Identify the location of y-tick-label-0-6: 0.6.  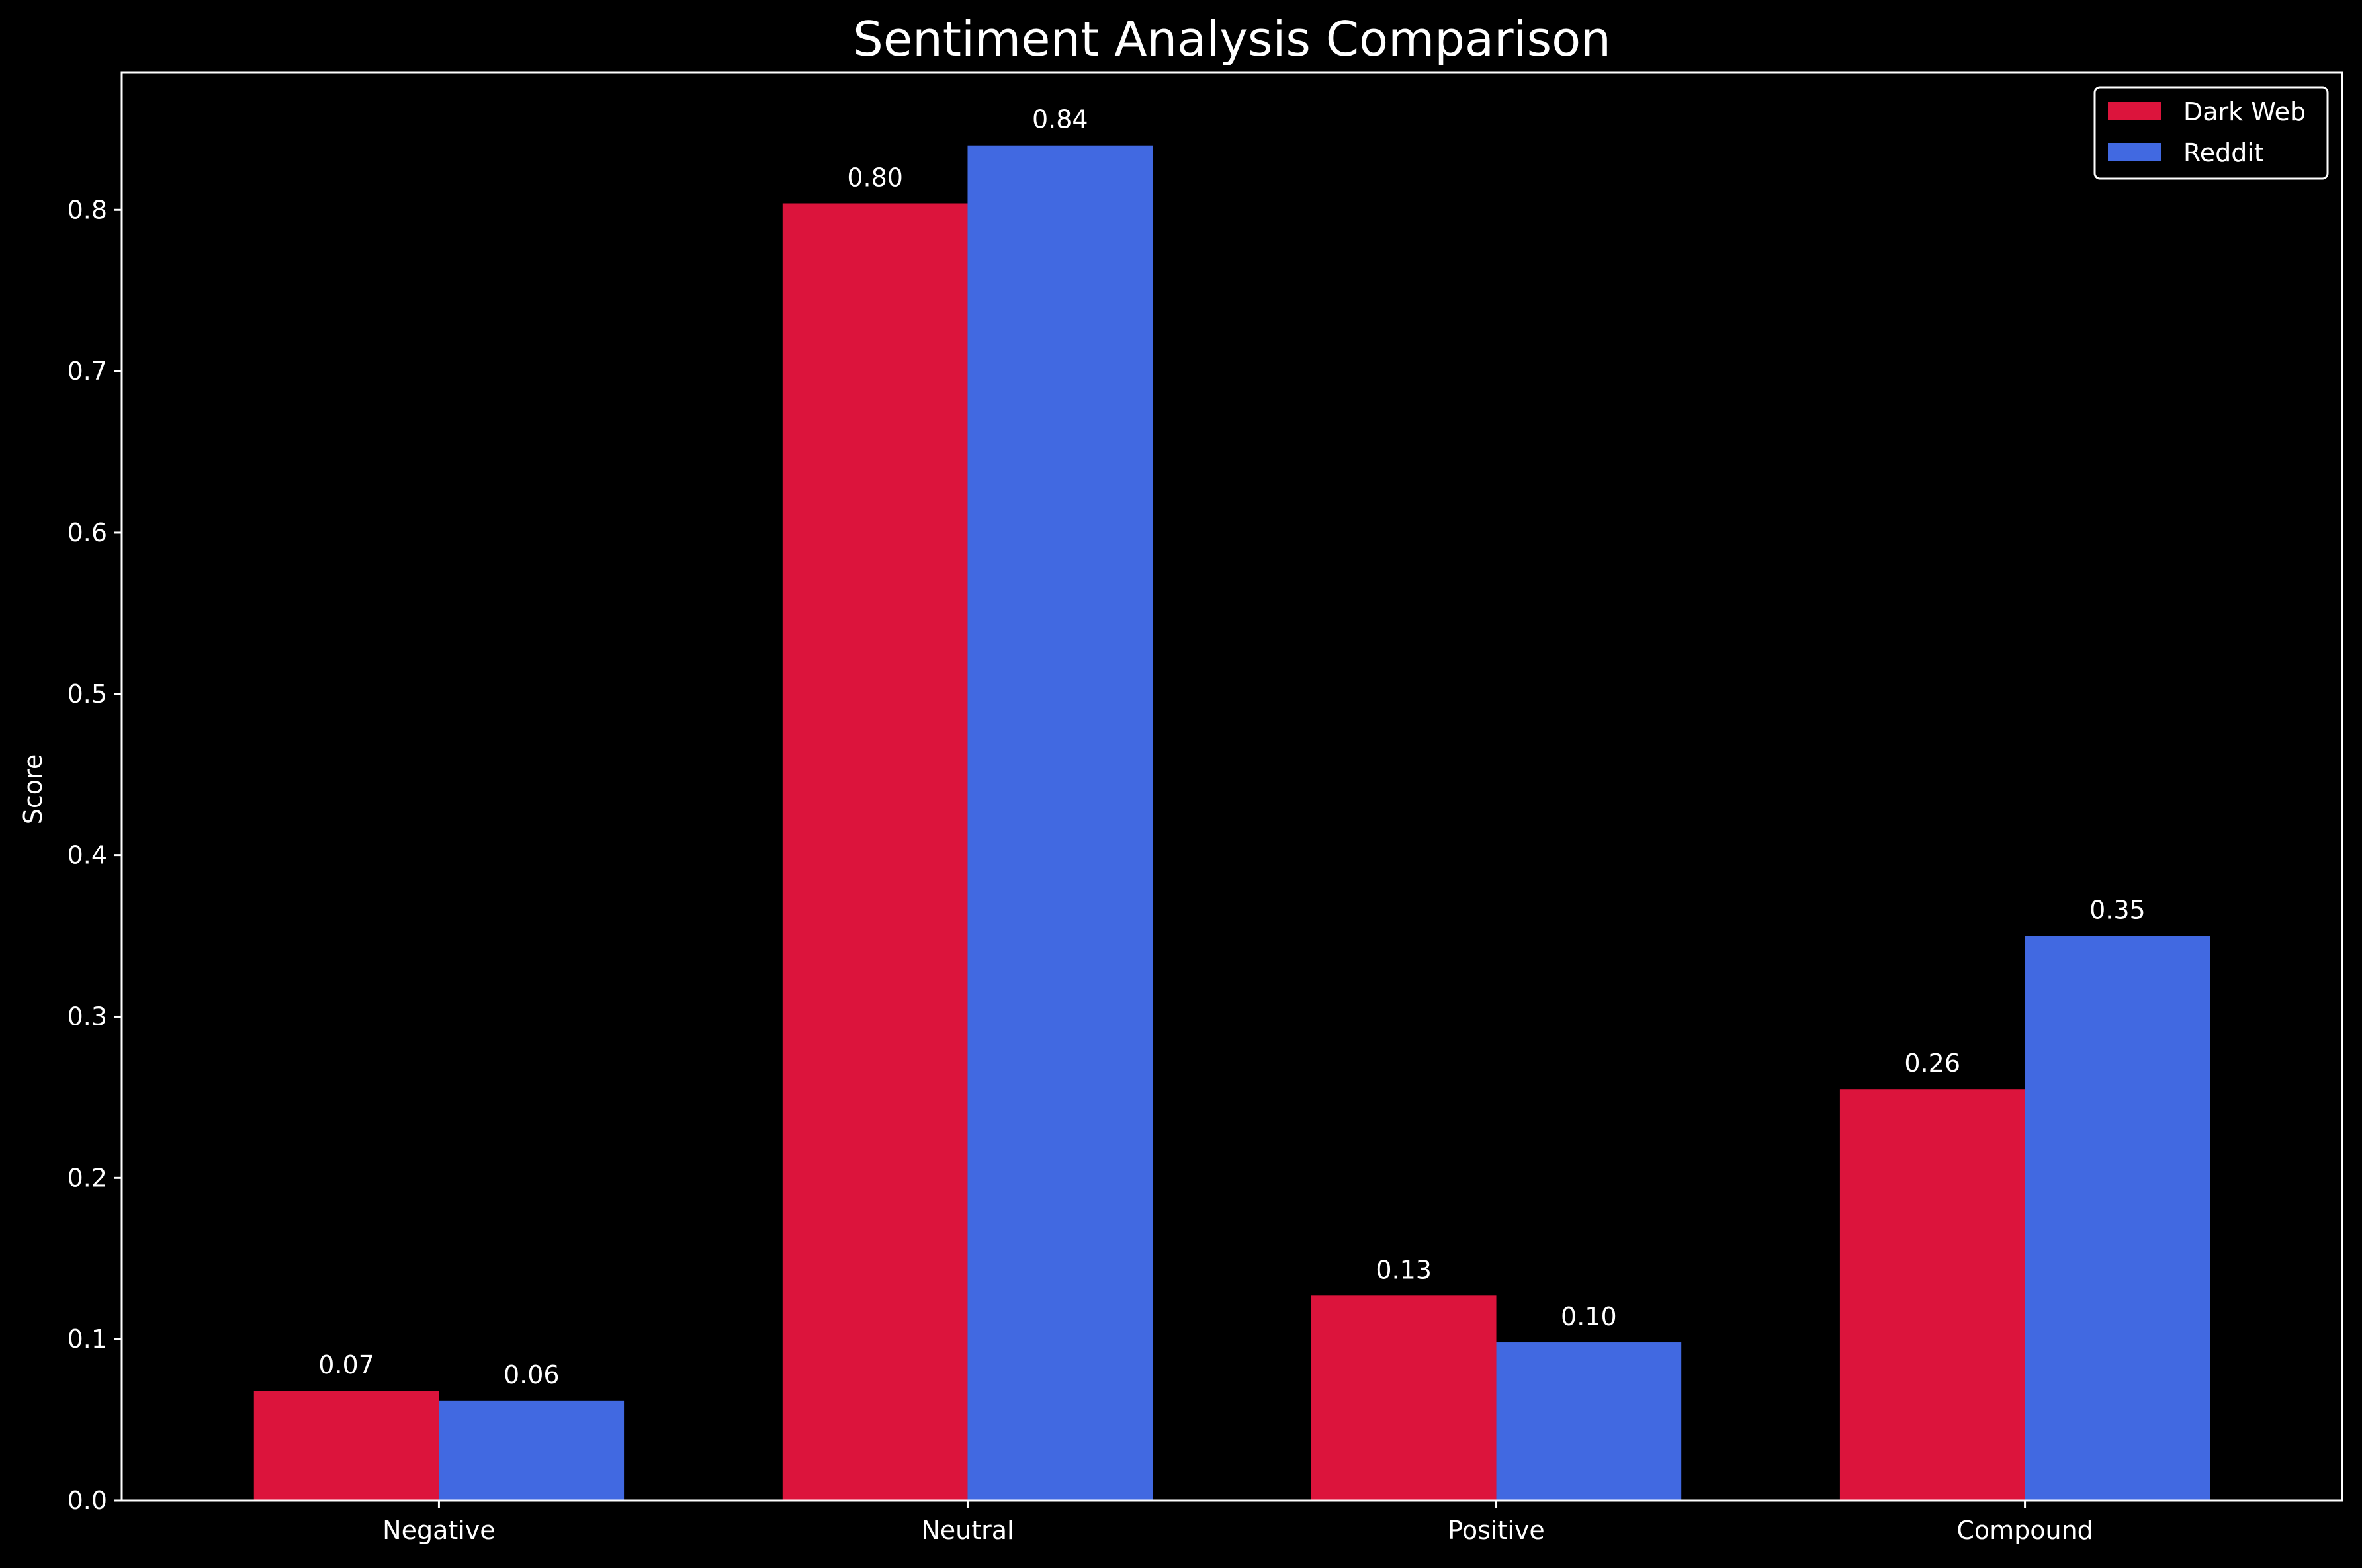
(87, 532).